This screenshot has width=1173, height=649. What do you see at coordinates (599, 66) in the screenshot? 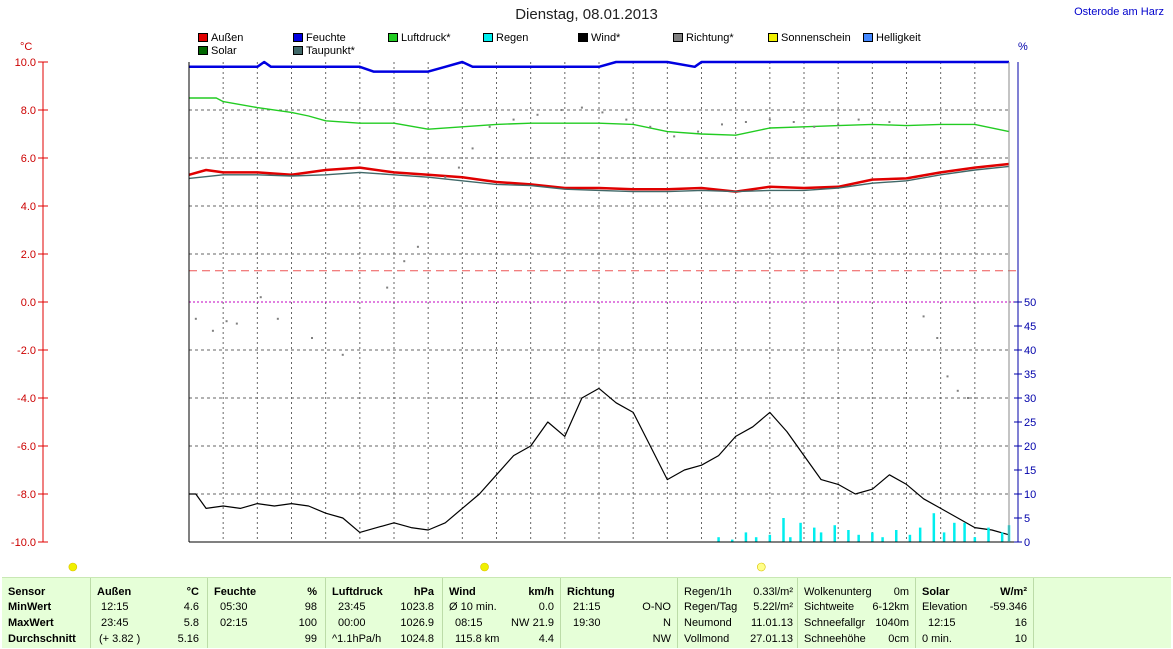
I see `series-line-feuchte` at bounding box center [599, 66].